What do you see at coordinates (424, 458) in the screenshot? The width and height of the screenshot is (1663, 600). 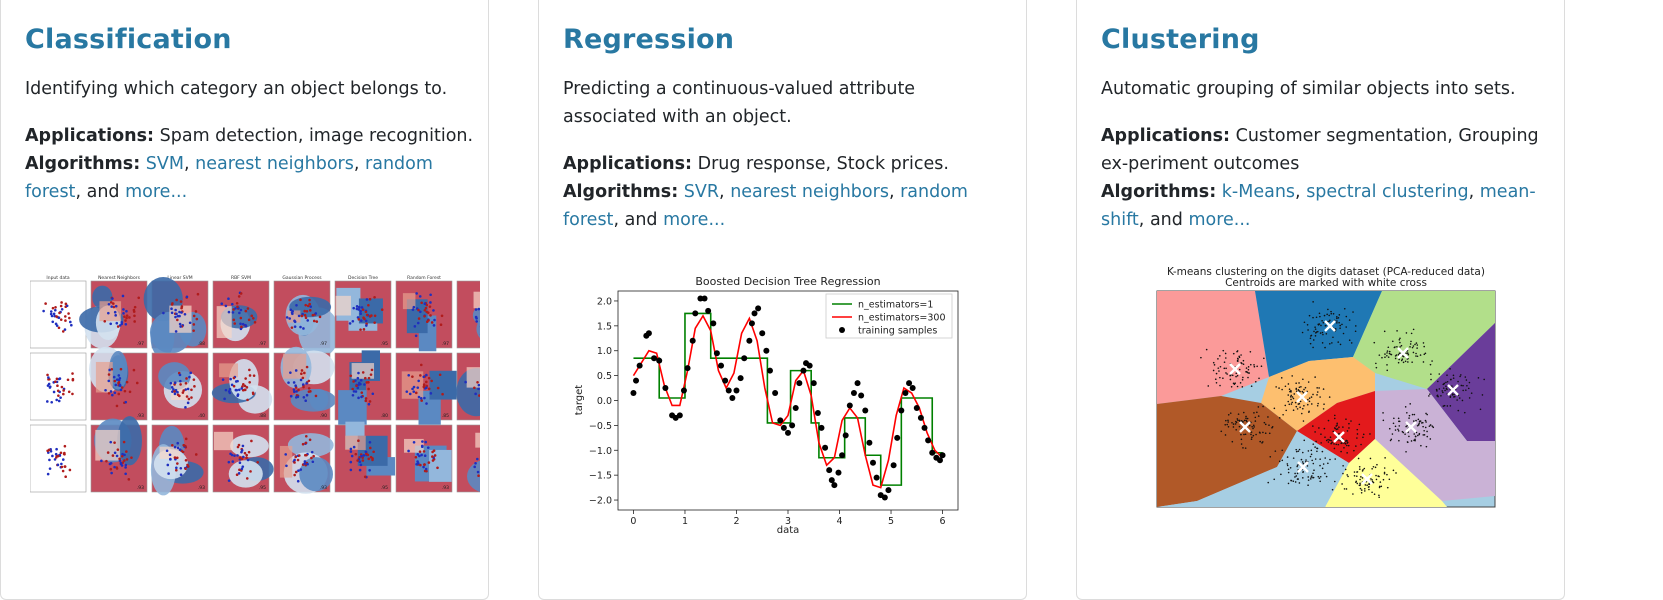 I see `classifier-panel: .93` at bounding box center [424, 458].